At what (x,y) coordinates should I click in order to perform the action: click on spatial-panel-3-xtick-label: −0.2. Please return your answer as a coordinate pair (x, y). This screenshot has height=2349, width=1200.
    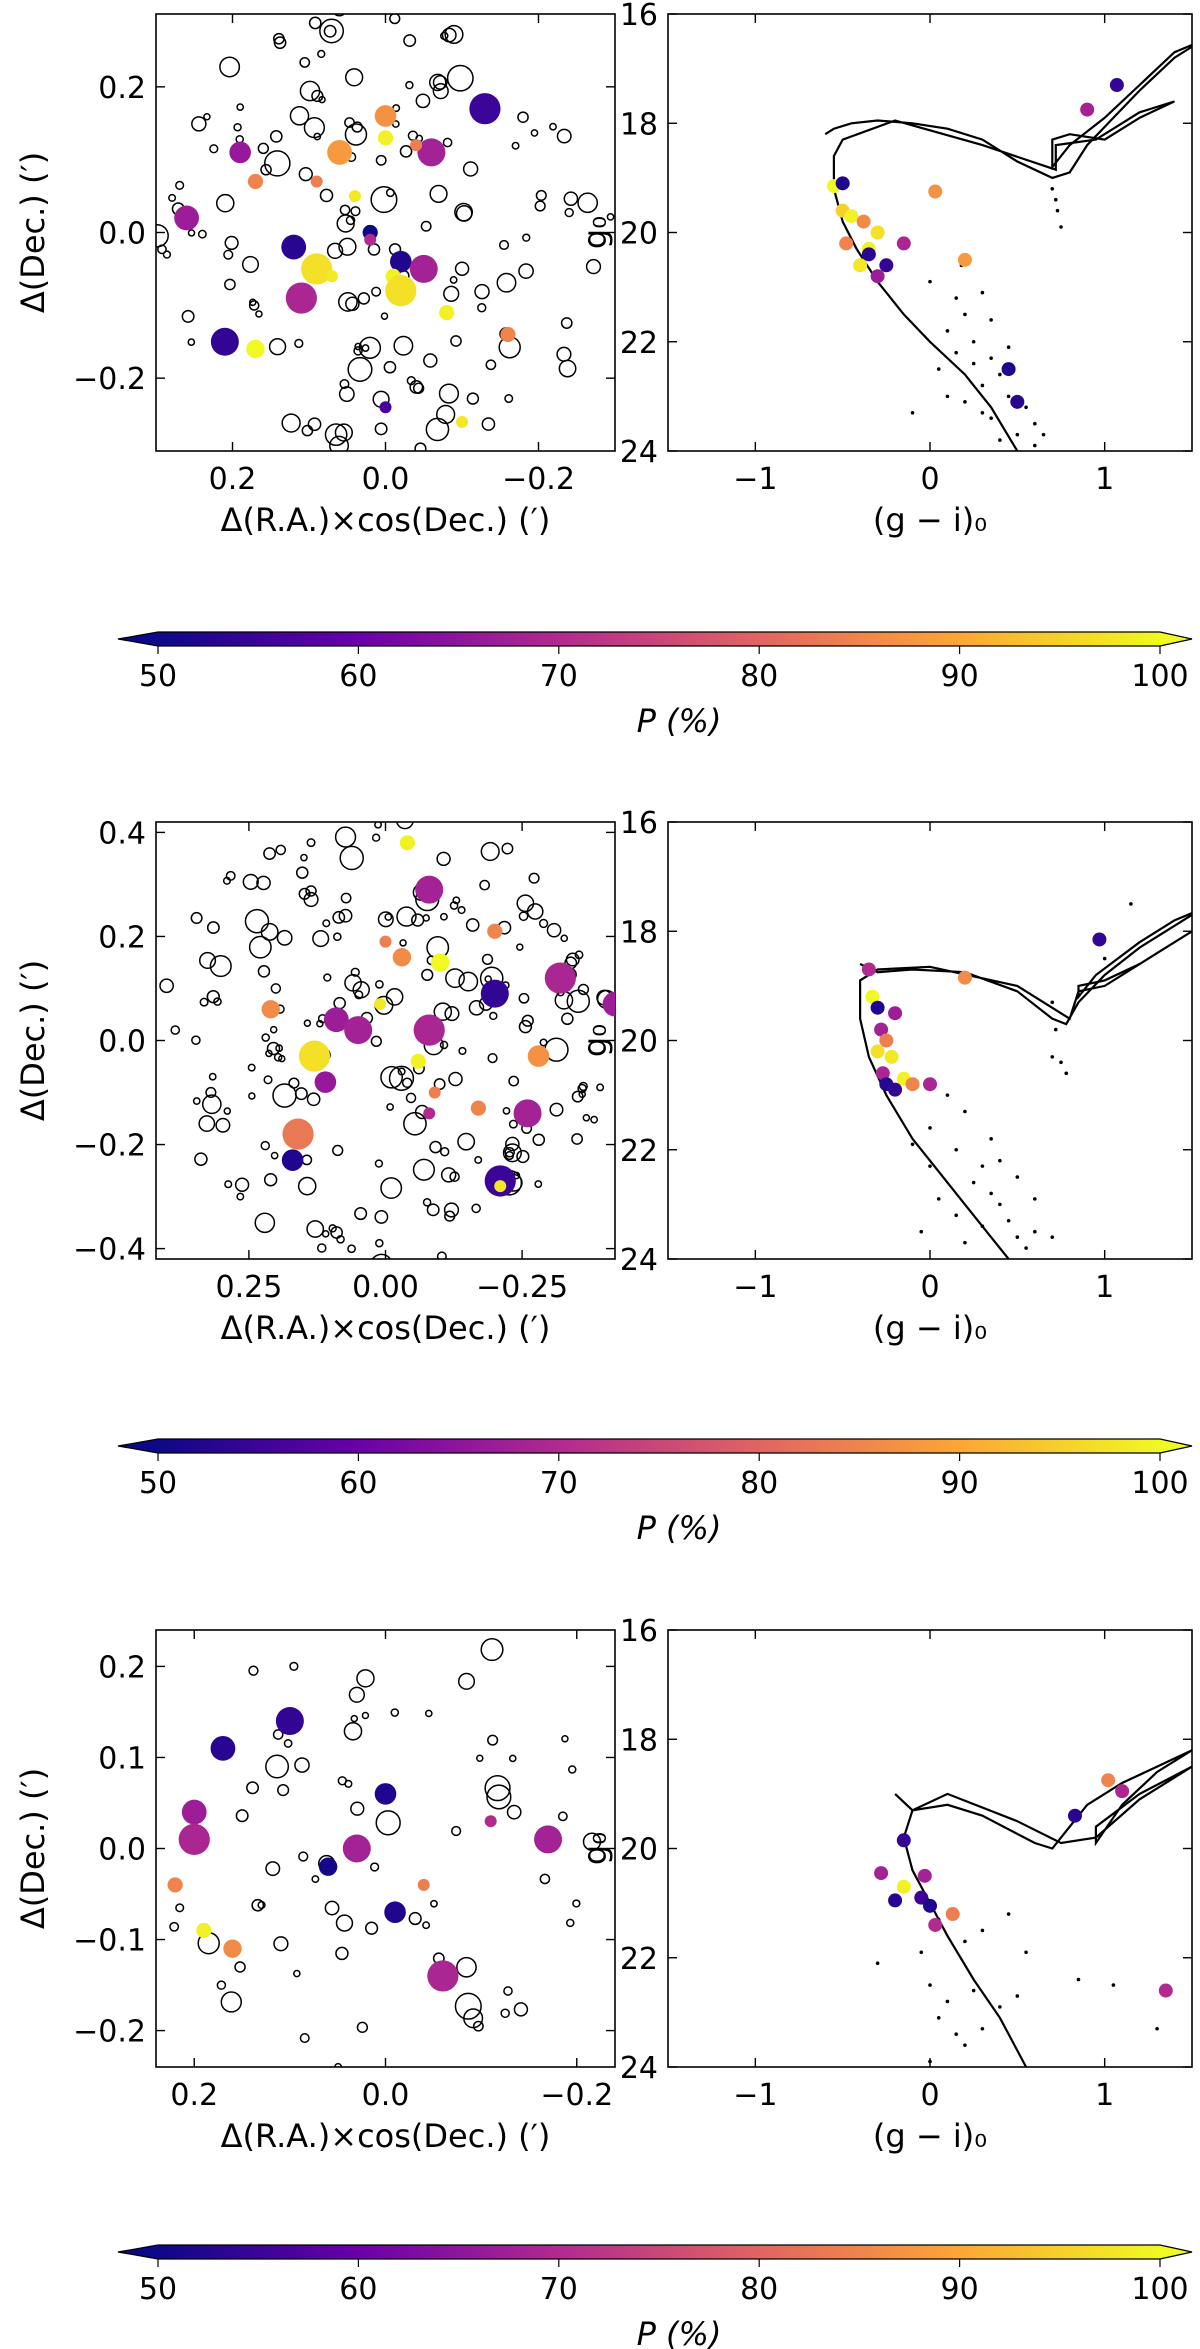
    Looking at the image, I should click on (576, 2095).